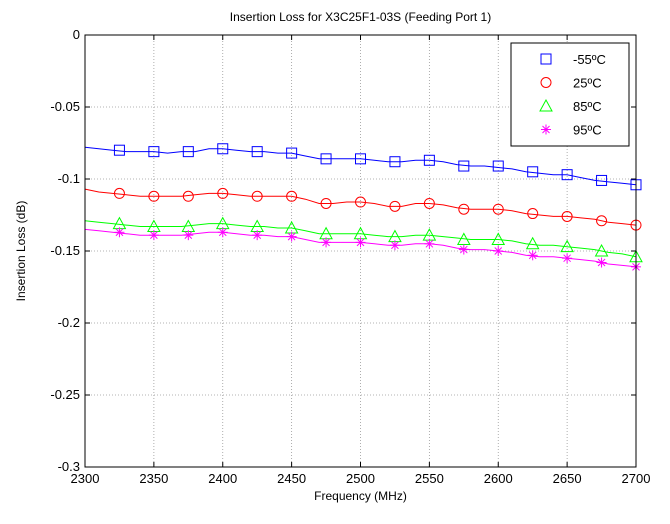 The width and height of the screenshot is (670, 524). I want to click on x-tick-label: 2700, so click(636, 478).